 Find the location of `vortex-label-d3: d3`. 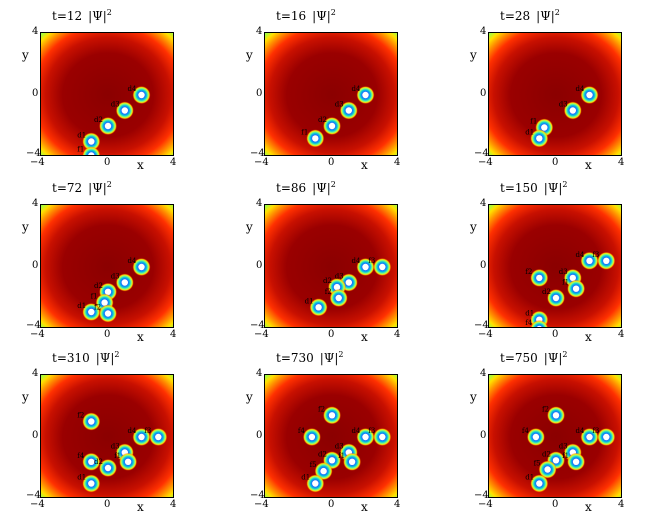

vortex-label-d3: d3 is located at coordinates (563, 272).